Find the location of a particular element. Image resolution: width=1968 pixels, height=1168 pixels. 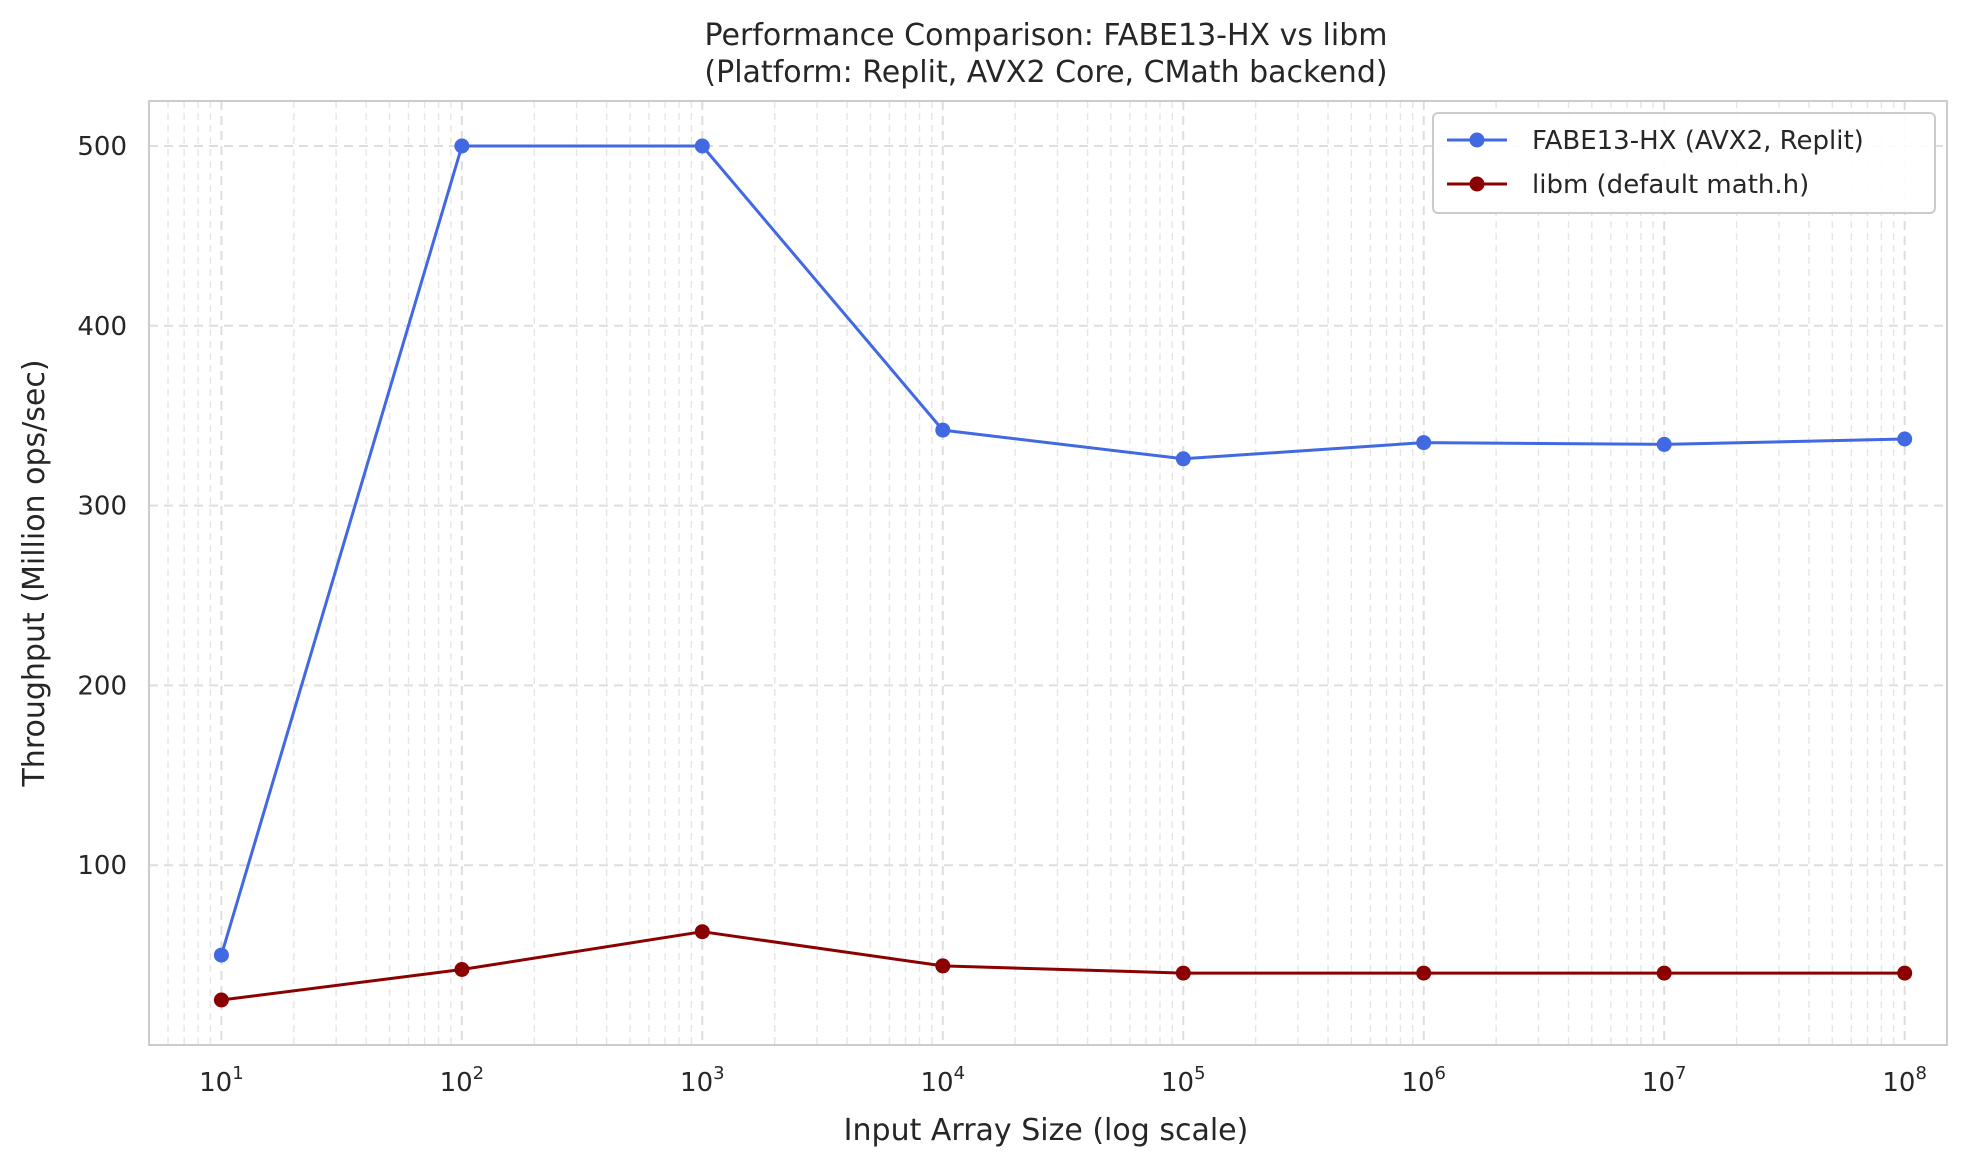

x-tick-label: 10⁴ is located at coordinates (943, 1080).